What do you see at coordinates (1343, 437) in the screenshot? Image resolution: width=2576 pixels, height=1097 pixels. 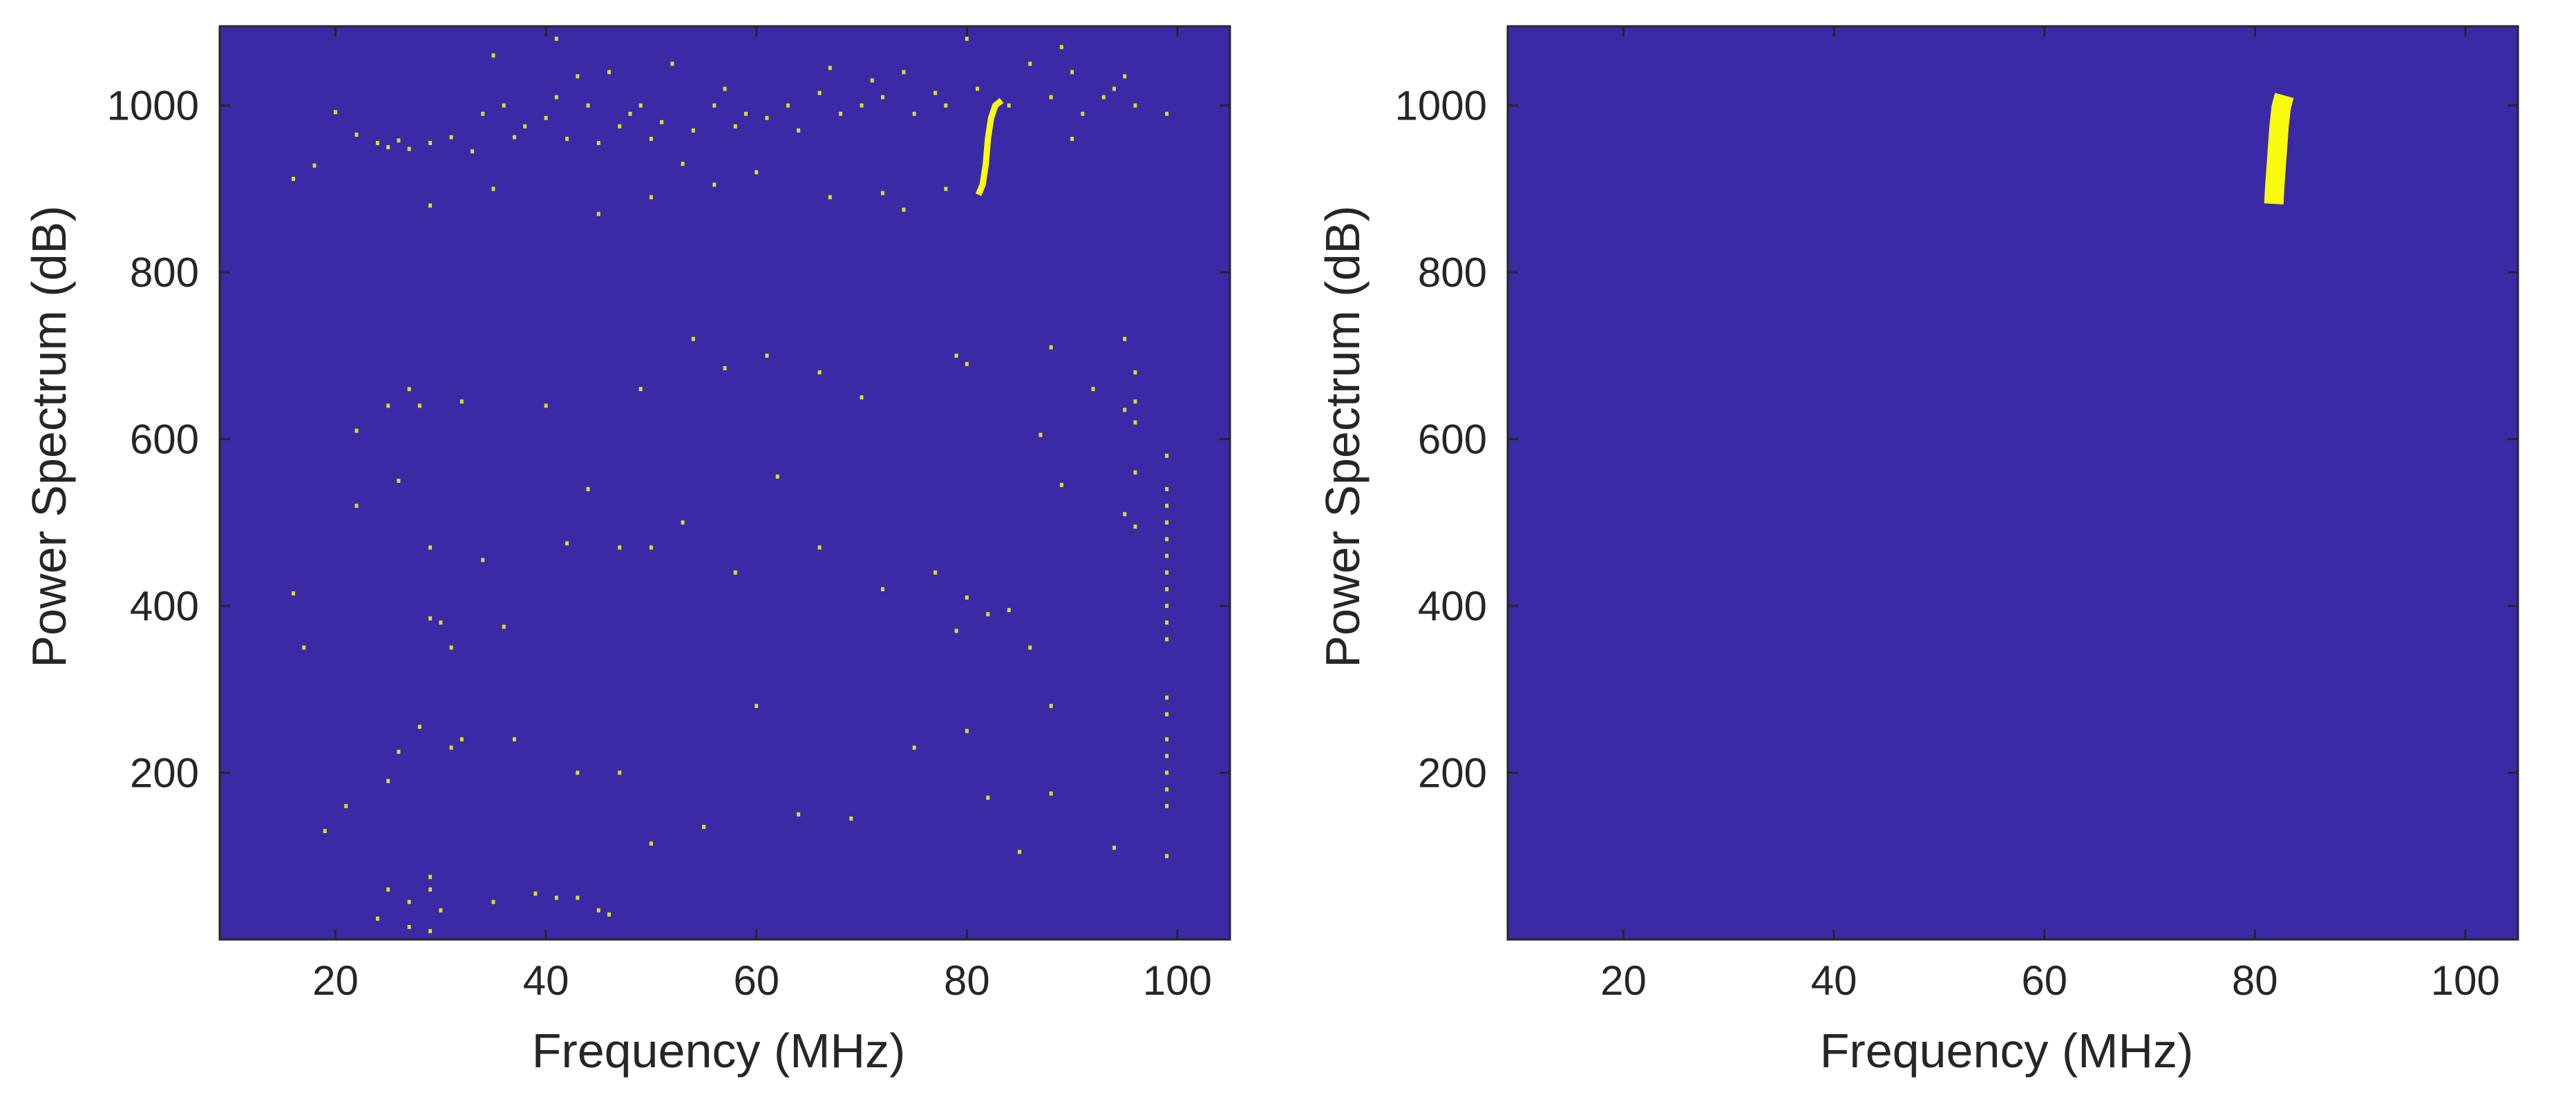 I see `y-axis-label: Power Spectrum (dB)` at bounding box center [1343, 437].